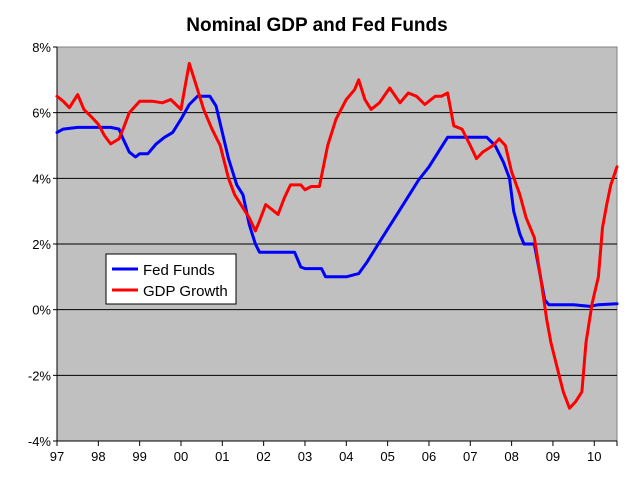 The image size is (639, 493). I want to click on y-tick-label: -4%, so click(40, 441).